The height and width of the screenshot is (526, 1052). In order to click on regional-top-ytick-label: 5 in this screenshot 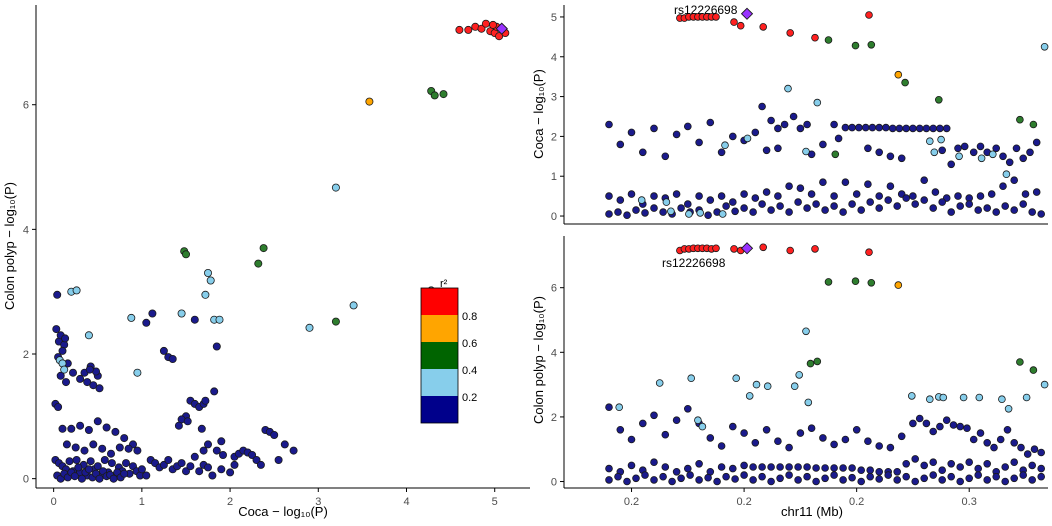, I will do `click(554, 18)`.